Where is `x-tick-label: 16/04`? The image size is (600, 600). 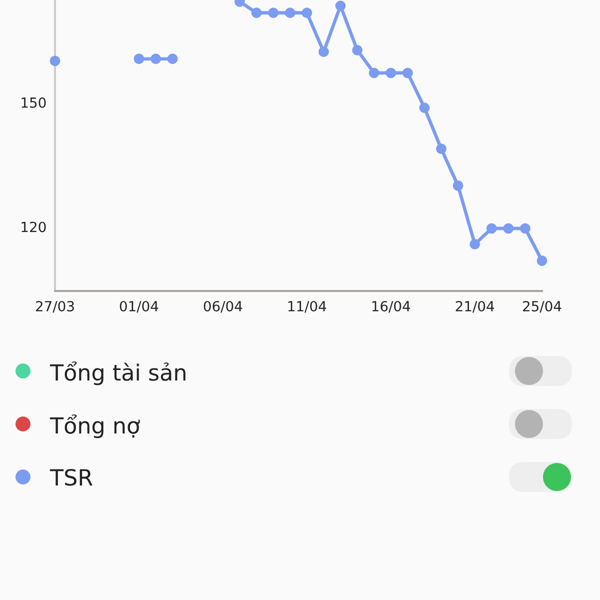 x-tick-label: 16/04 is located at coordinates (391, 306).